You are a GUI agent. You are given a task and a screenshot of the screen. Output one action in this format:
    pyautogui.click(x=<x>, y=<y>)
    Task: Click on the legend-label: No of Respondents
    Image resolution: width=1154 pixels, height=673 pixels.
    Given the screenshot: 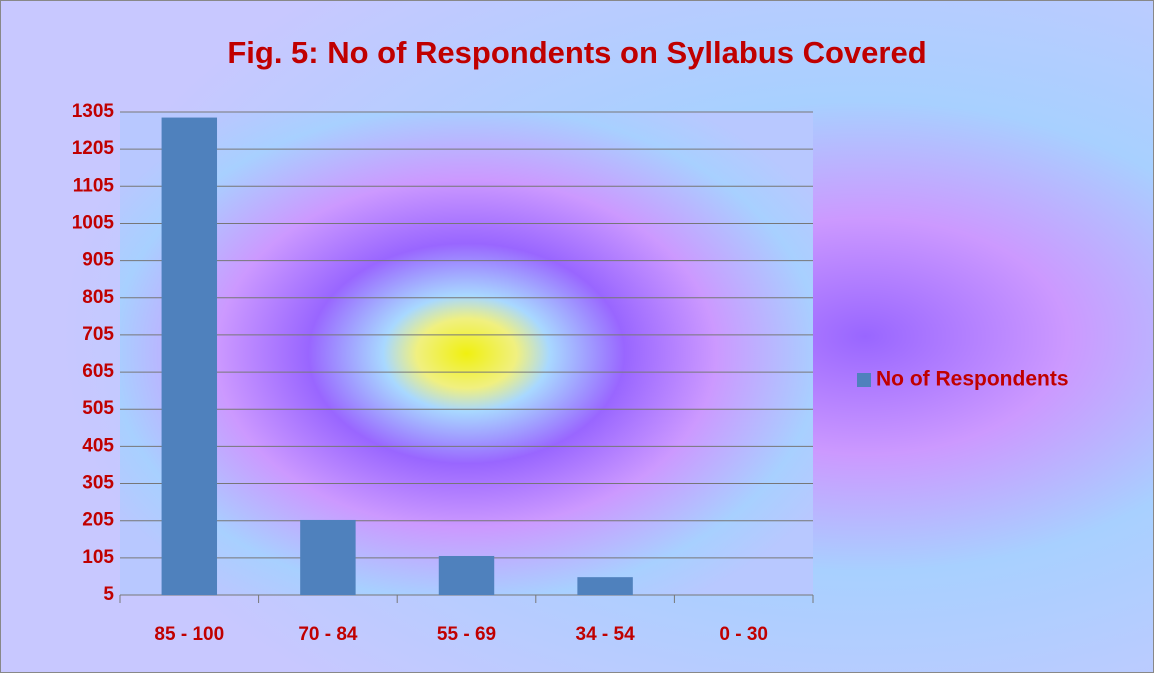 What is the action you would take?
    pyautogui.click(x=972, y=379)
    